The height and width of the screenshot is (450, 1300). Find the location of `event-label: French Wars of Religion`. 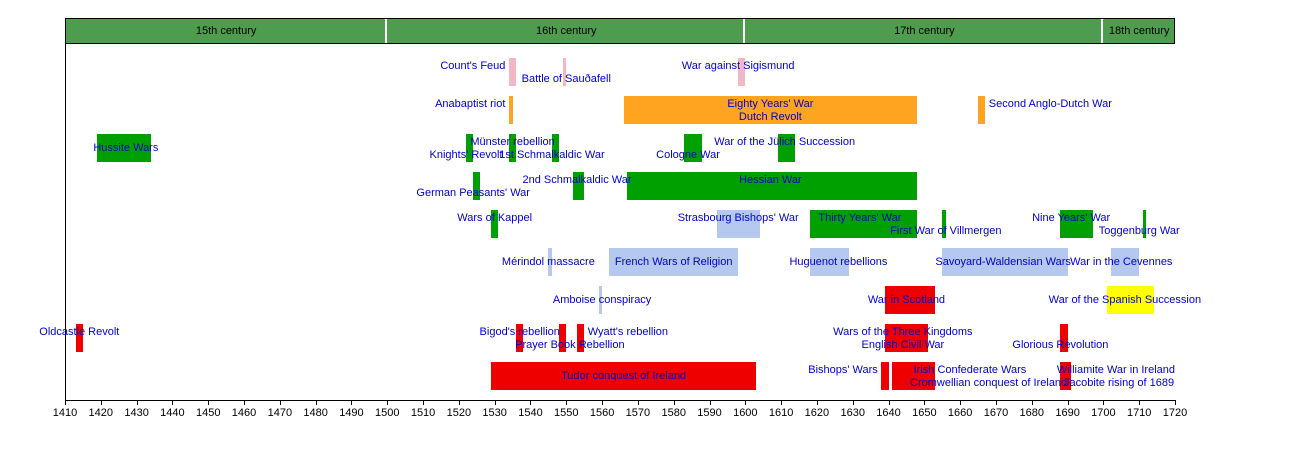

event-label: French Wars of Religion is located at coordinates (673, 262).